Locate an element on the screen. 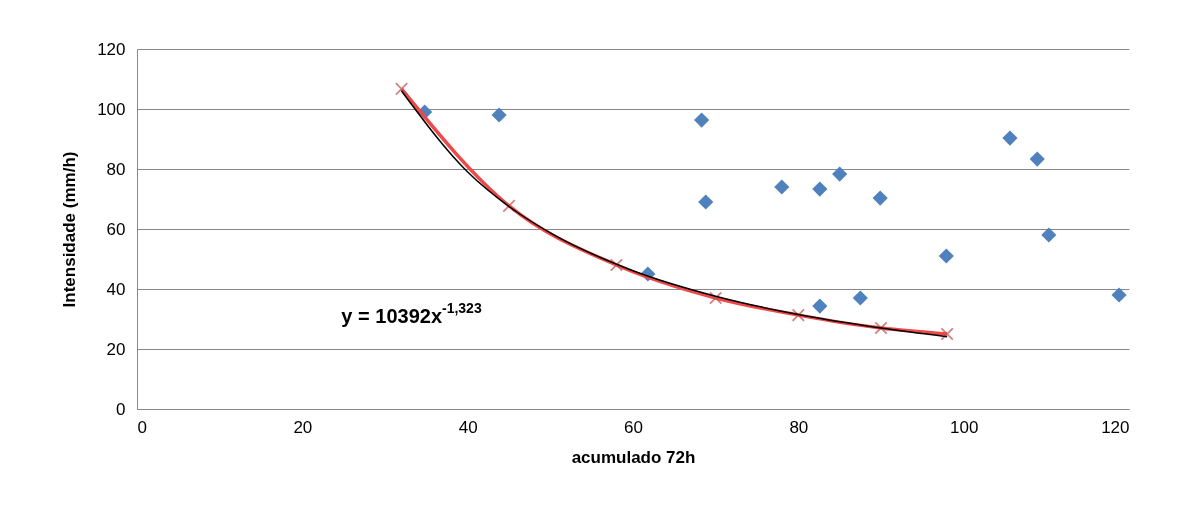 The width and height of the screenshot is (1187, 514). x-tick-label: 60 is located at coordinates (633, 427).